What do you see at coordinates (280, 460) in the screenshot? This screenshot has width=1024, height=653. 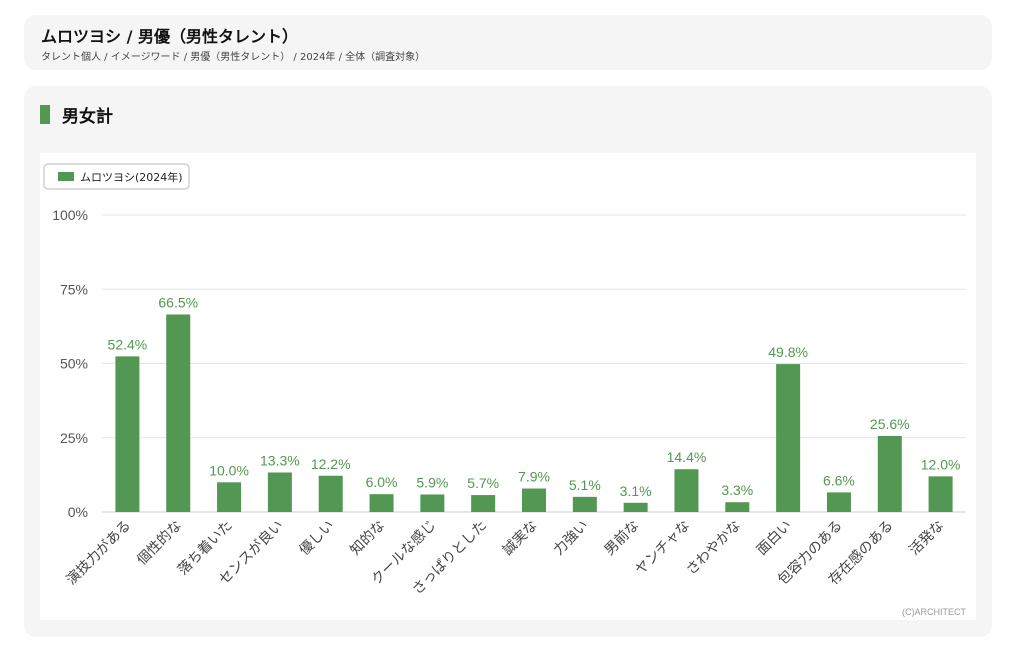 I see `data-label: 13.3%` at bounding box center [280, 460].